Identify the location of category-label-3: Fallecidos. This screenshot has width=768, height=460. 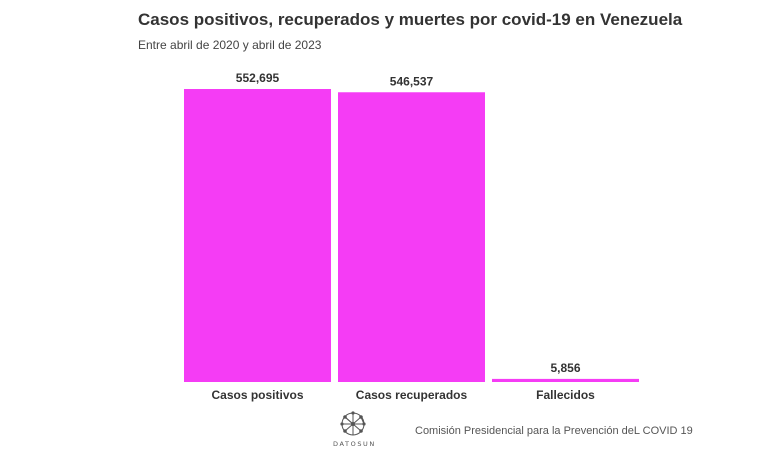
(565, 395).